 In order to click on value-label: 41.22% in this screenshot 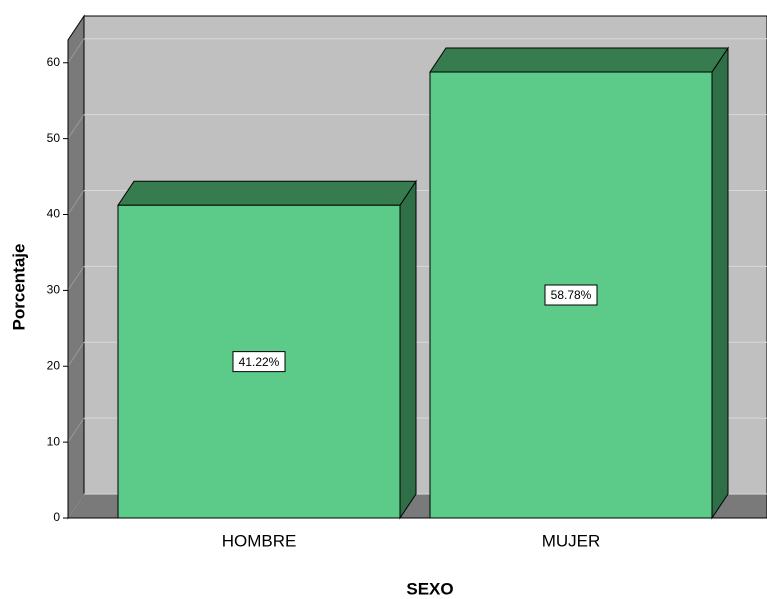, I will do `click(259, 362)`.